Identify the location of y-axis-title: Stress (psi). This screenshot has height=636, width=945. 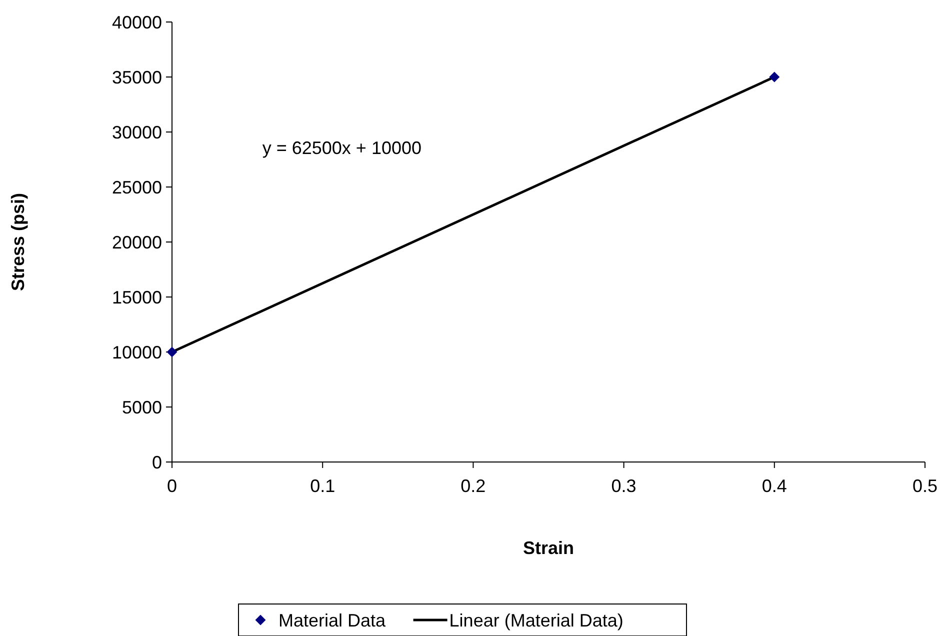
(18, 242).